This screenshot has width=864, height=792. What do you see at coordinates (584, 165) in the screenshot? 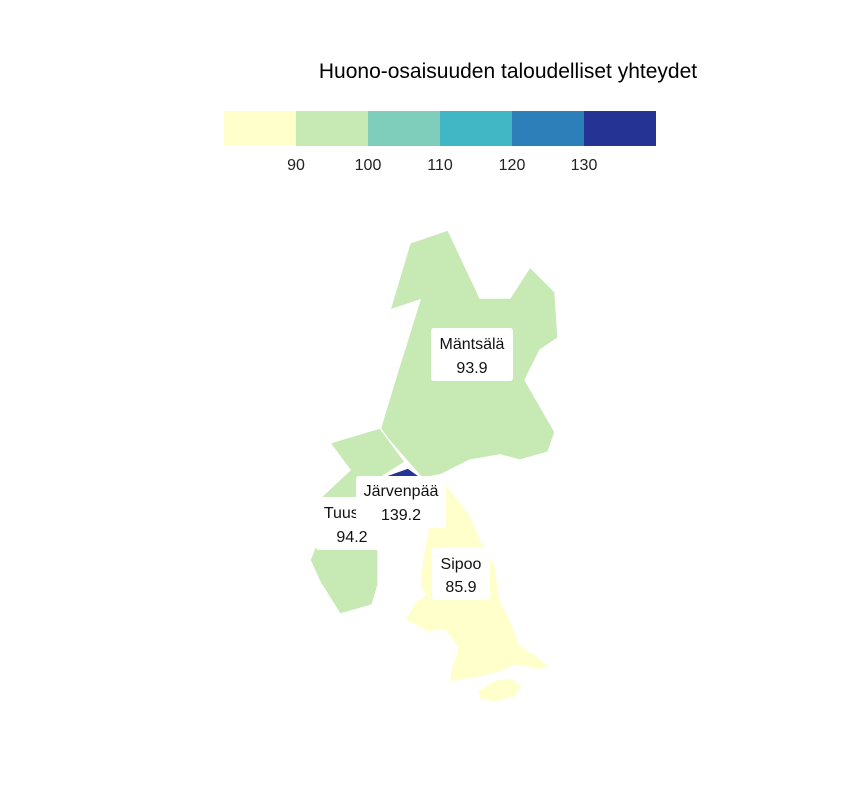
I see `legend-tick-label: 130` at bounding box center [584, 165].